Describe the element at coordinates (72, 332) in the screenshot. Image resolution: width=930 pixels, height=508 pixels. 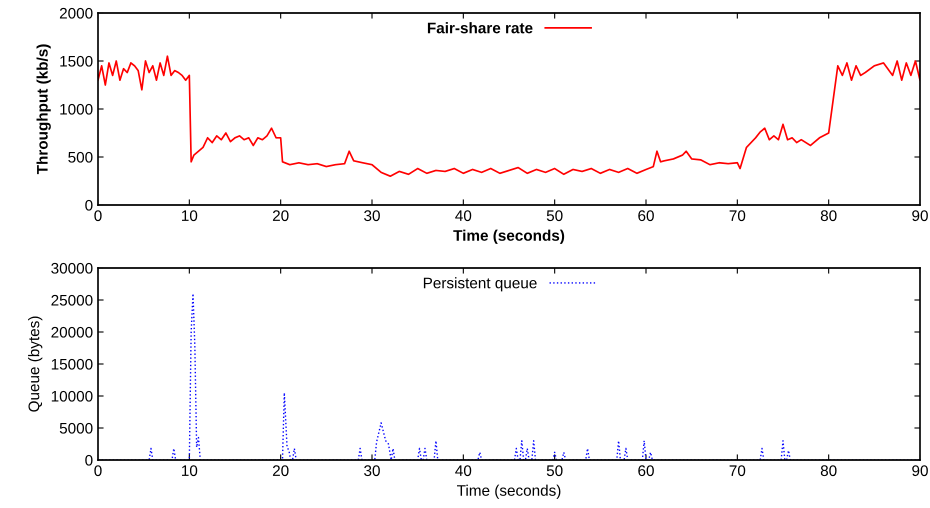
I see `y-tick-label: 20000` at that location.